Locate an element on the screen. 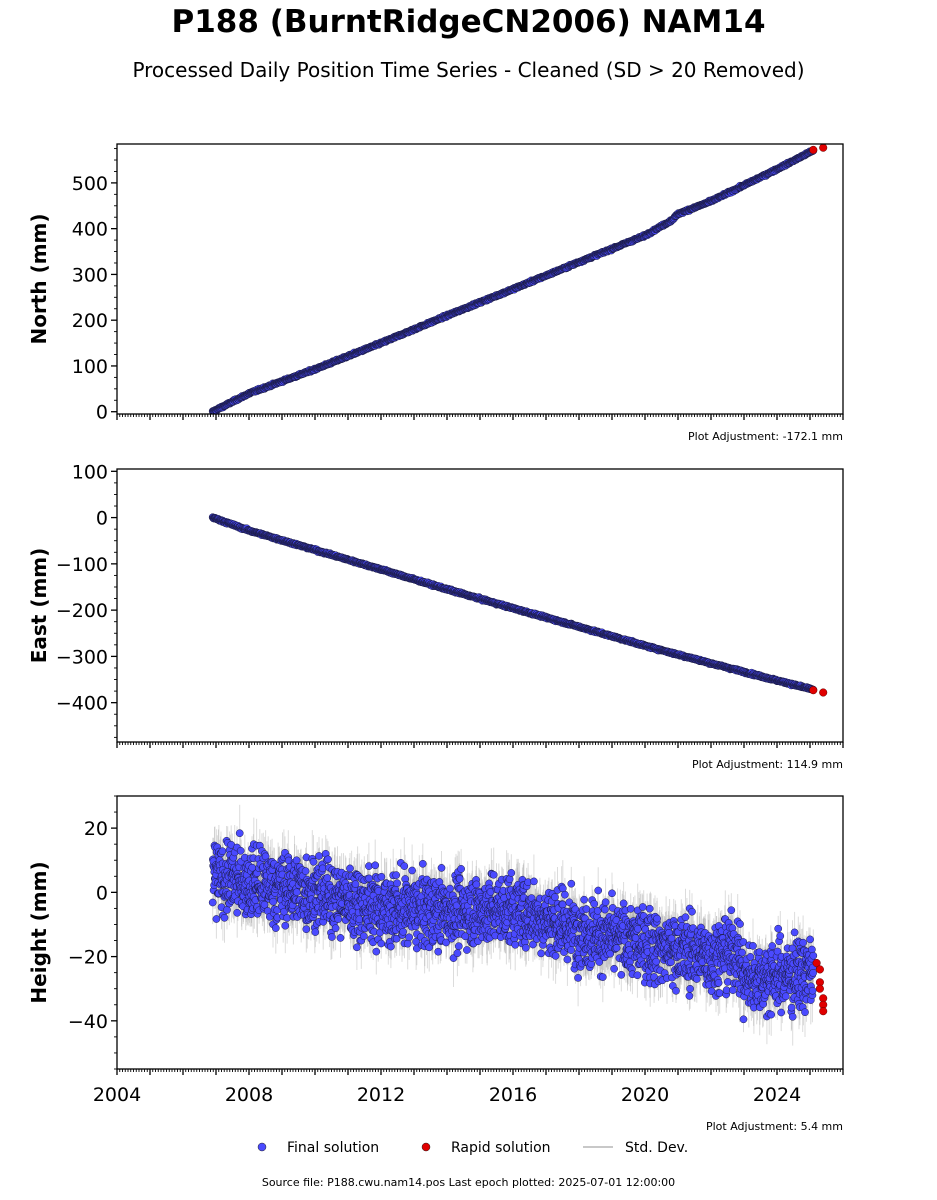  plot-adjustment-note: Plot Adjustment: 114.9 mm is located at coordinates (767, 764).